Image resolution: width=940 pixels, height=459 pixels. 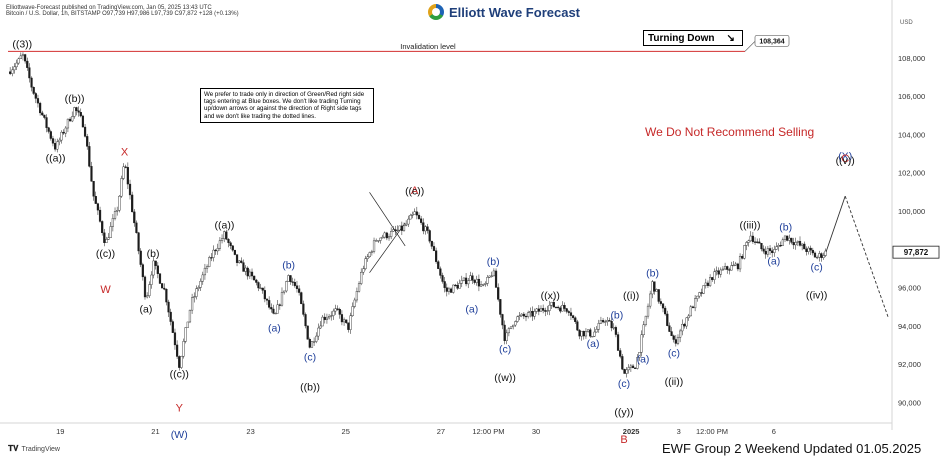 What do you see at coordinates (909, 326) in the screenshot?
I see `y-tick-label: 94,000` at bounding box center [909, 326].